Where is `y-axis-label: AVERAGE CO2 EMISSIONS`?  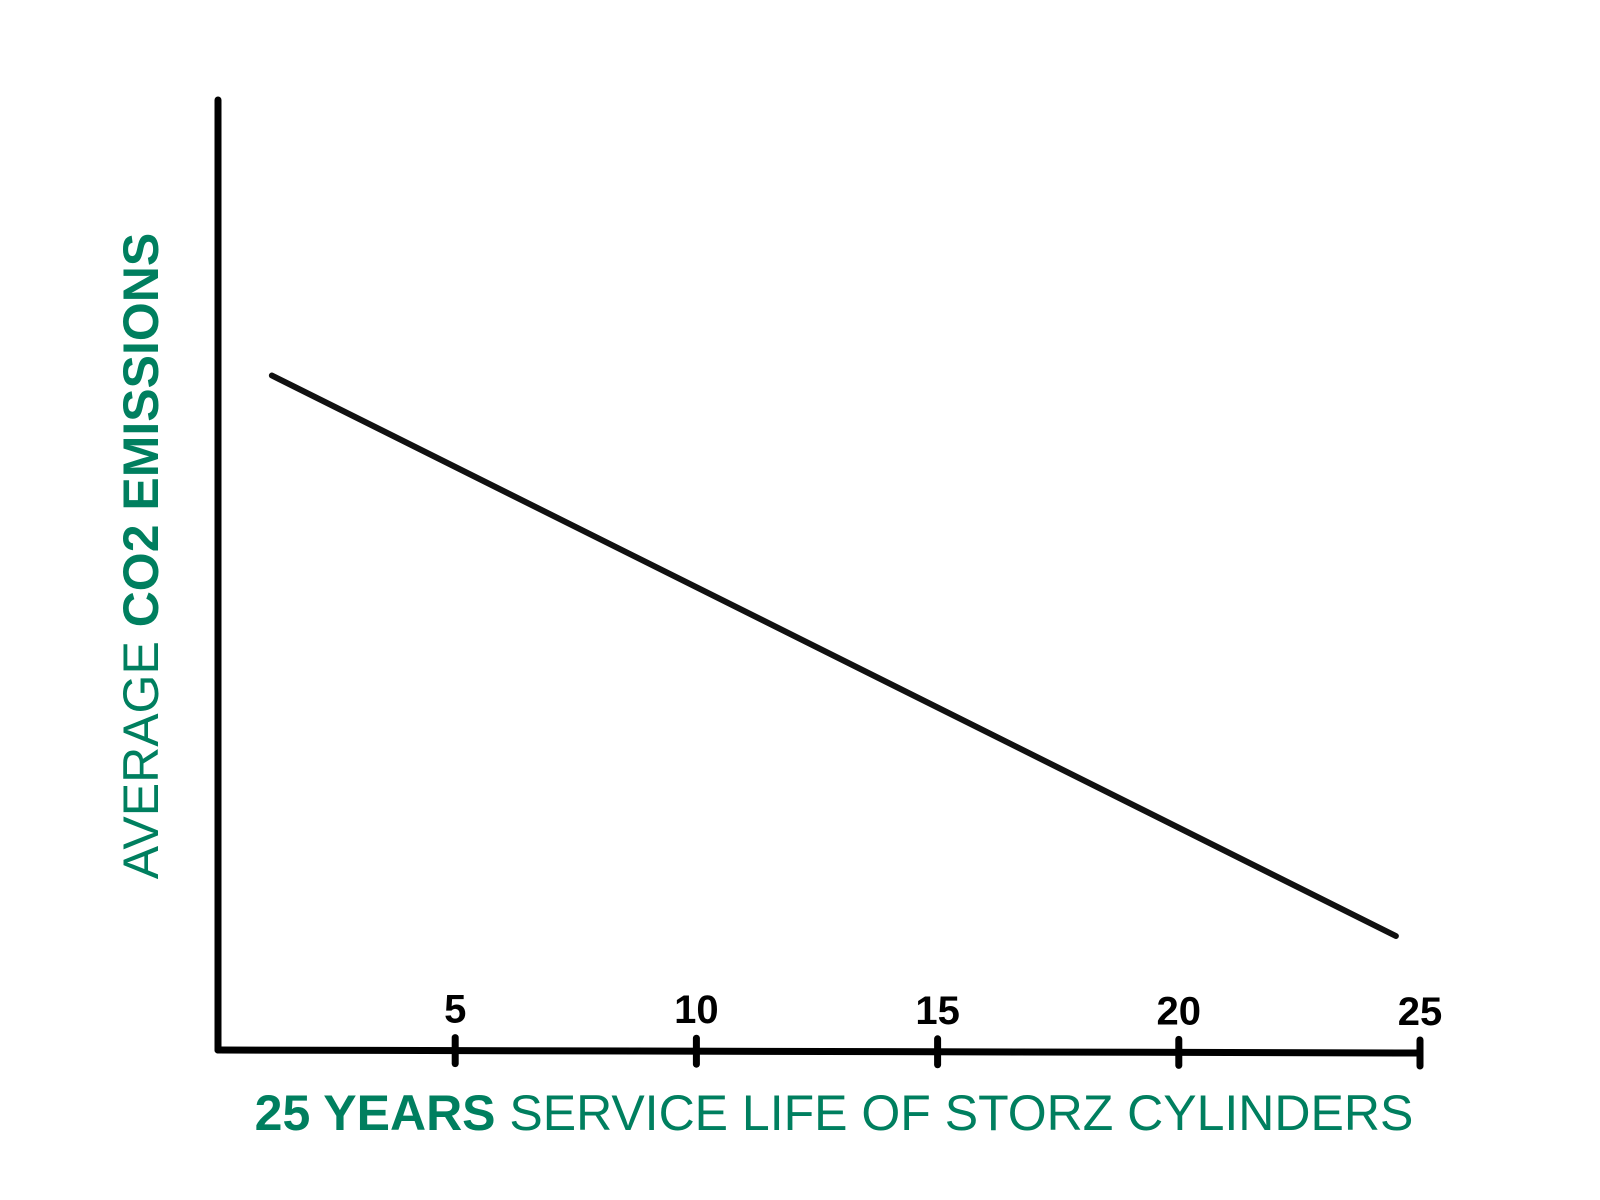 y-axis-label: AVERAGE CO2 EMISSIONS is located at coordinates (141, 556).